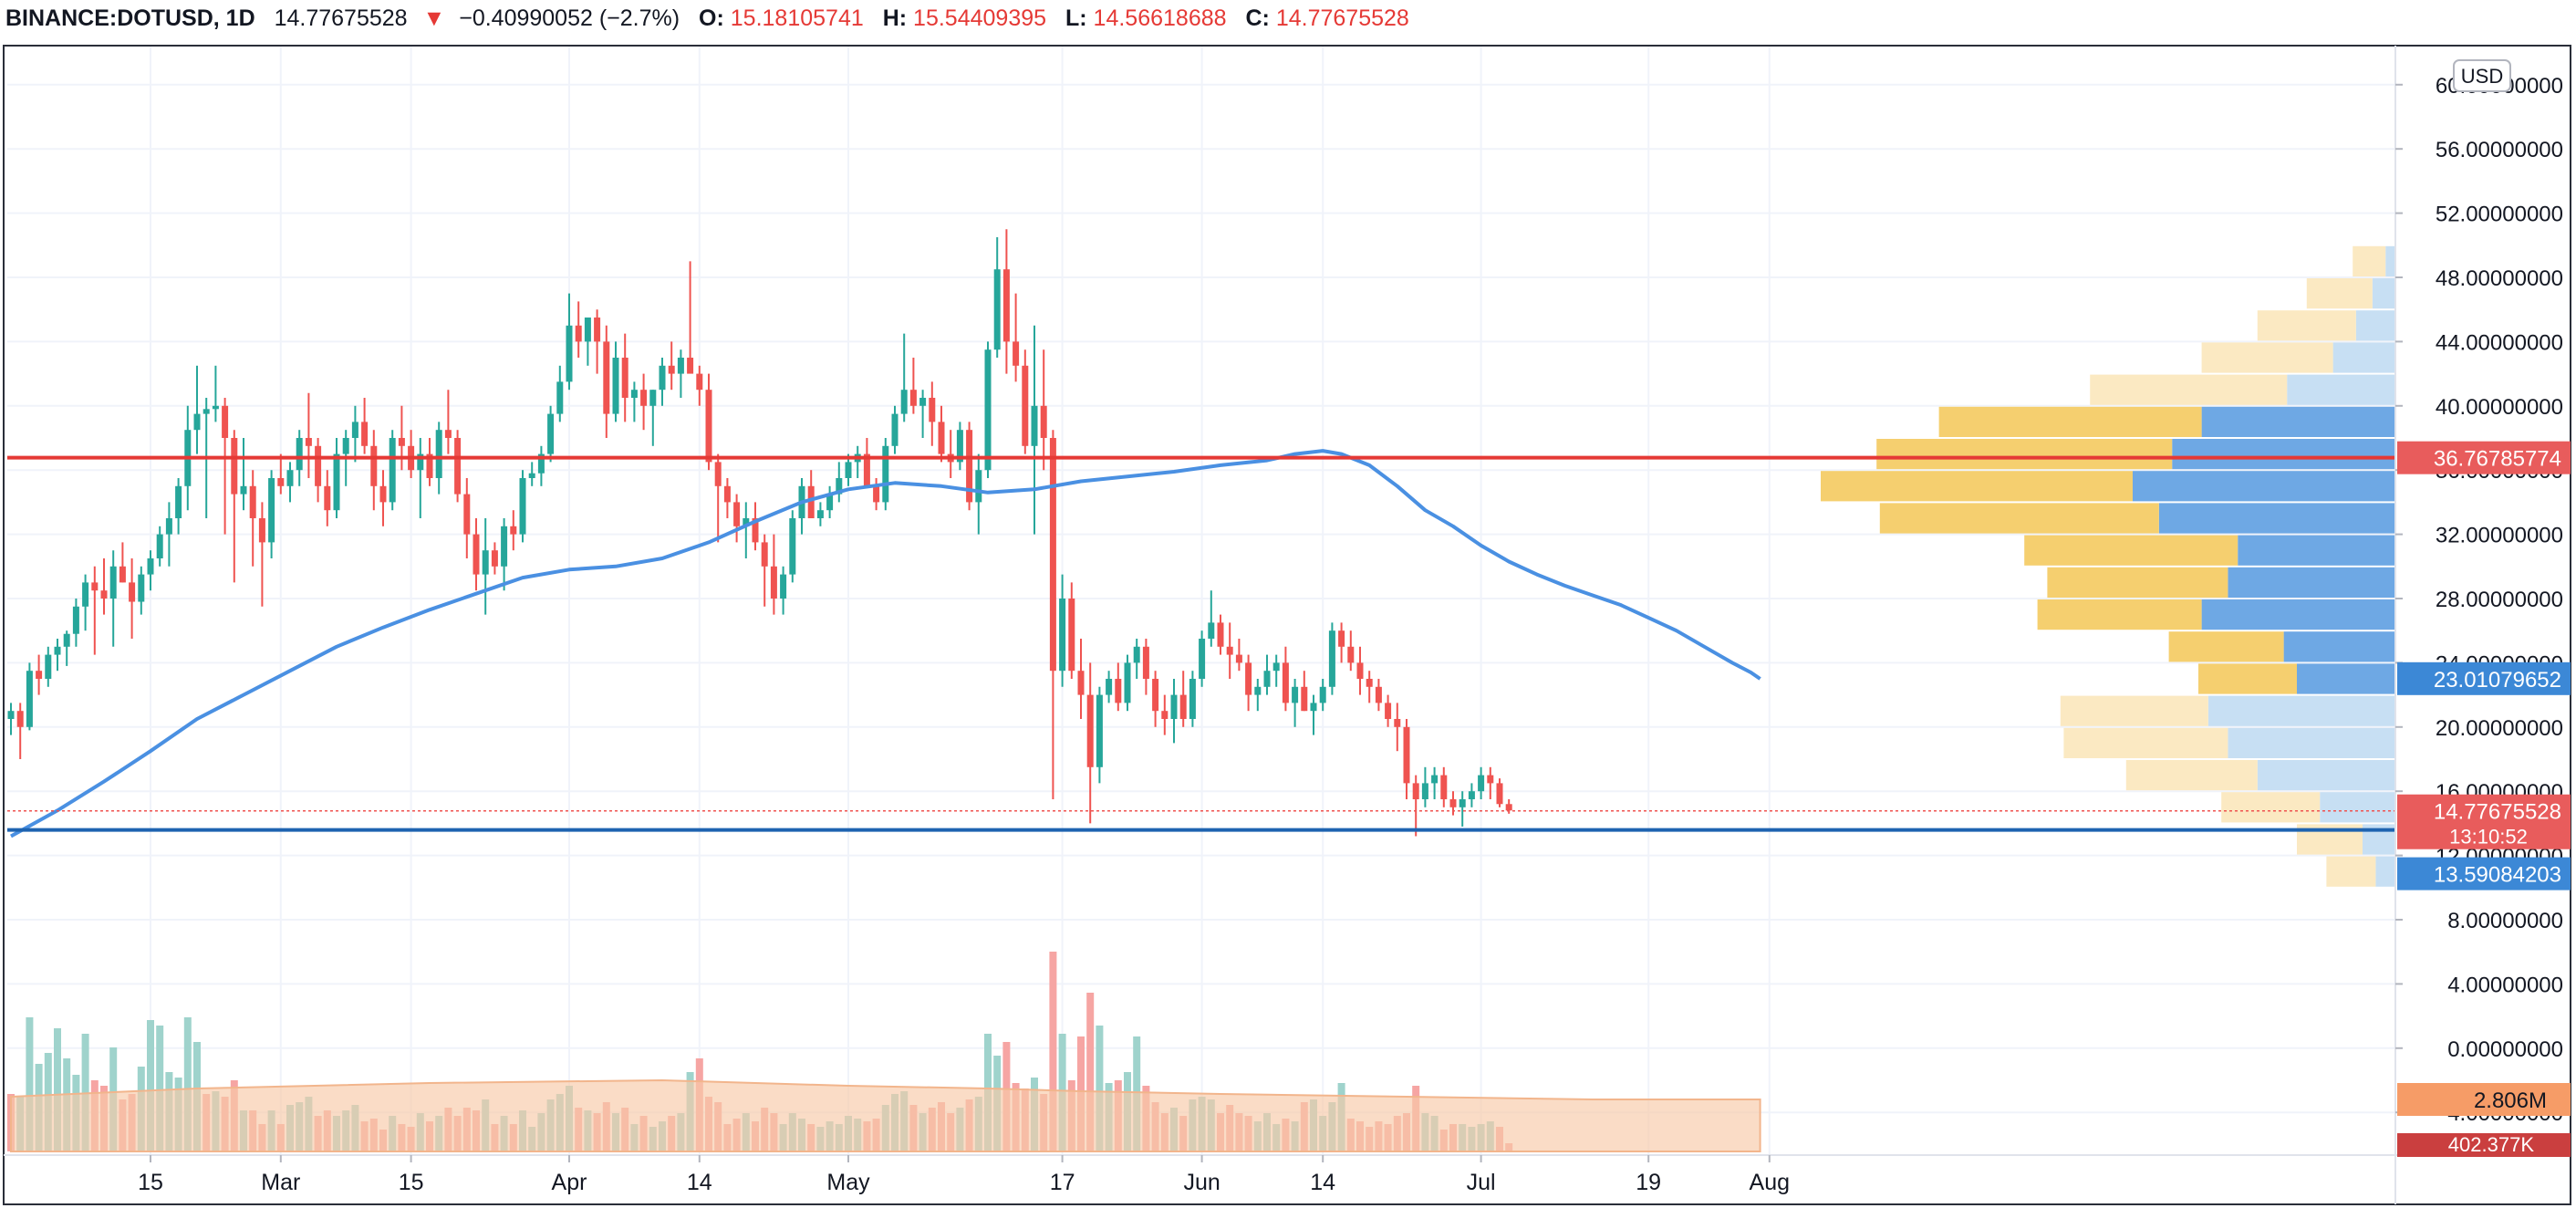  Describe the element at coordinates (2499, 600) in the screenshot. I see `price-tick-label: 28.00000000` at that location.